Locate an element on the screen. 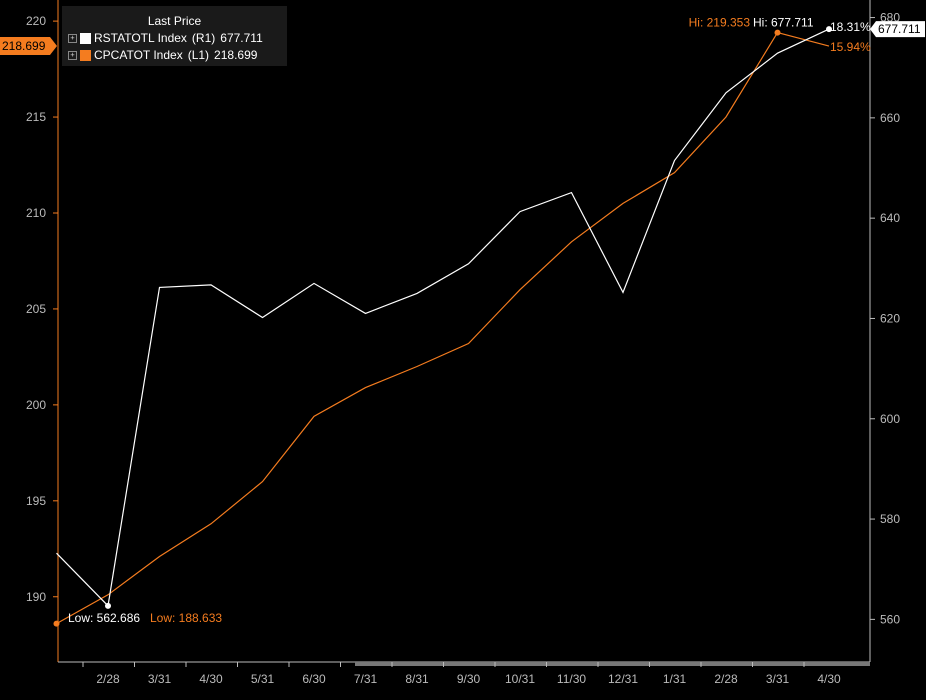  low-point-rstatotl is located at coordinates (108, 605).